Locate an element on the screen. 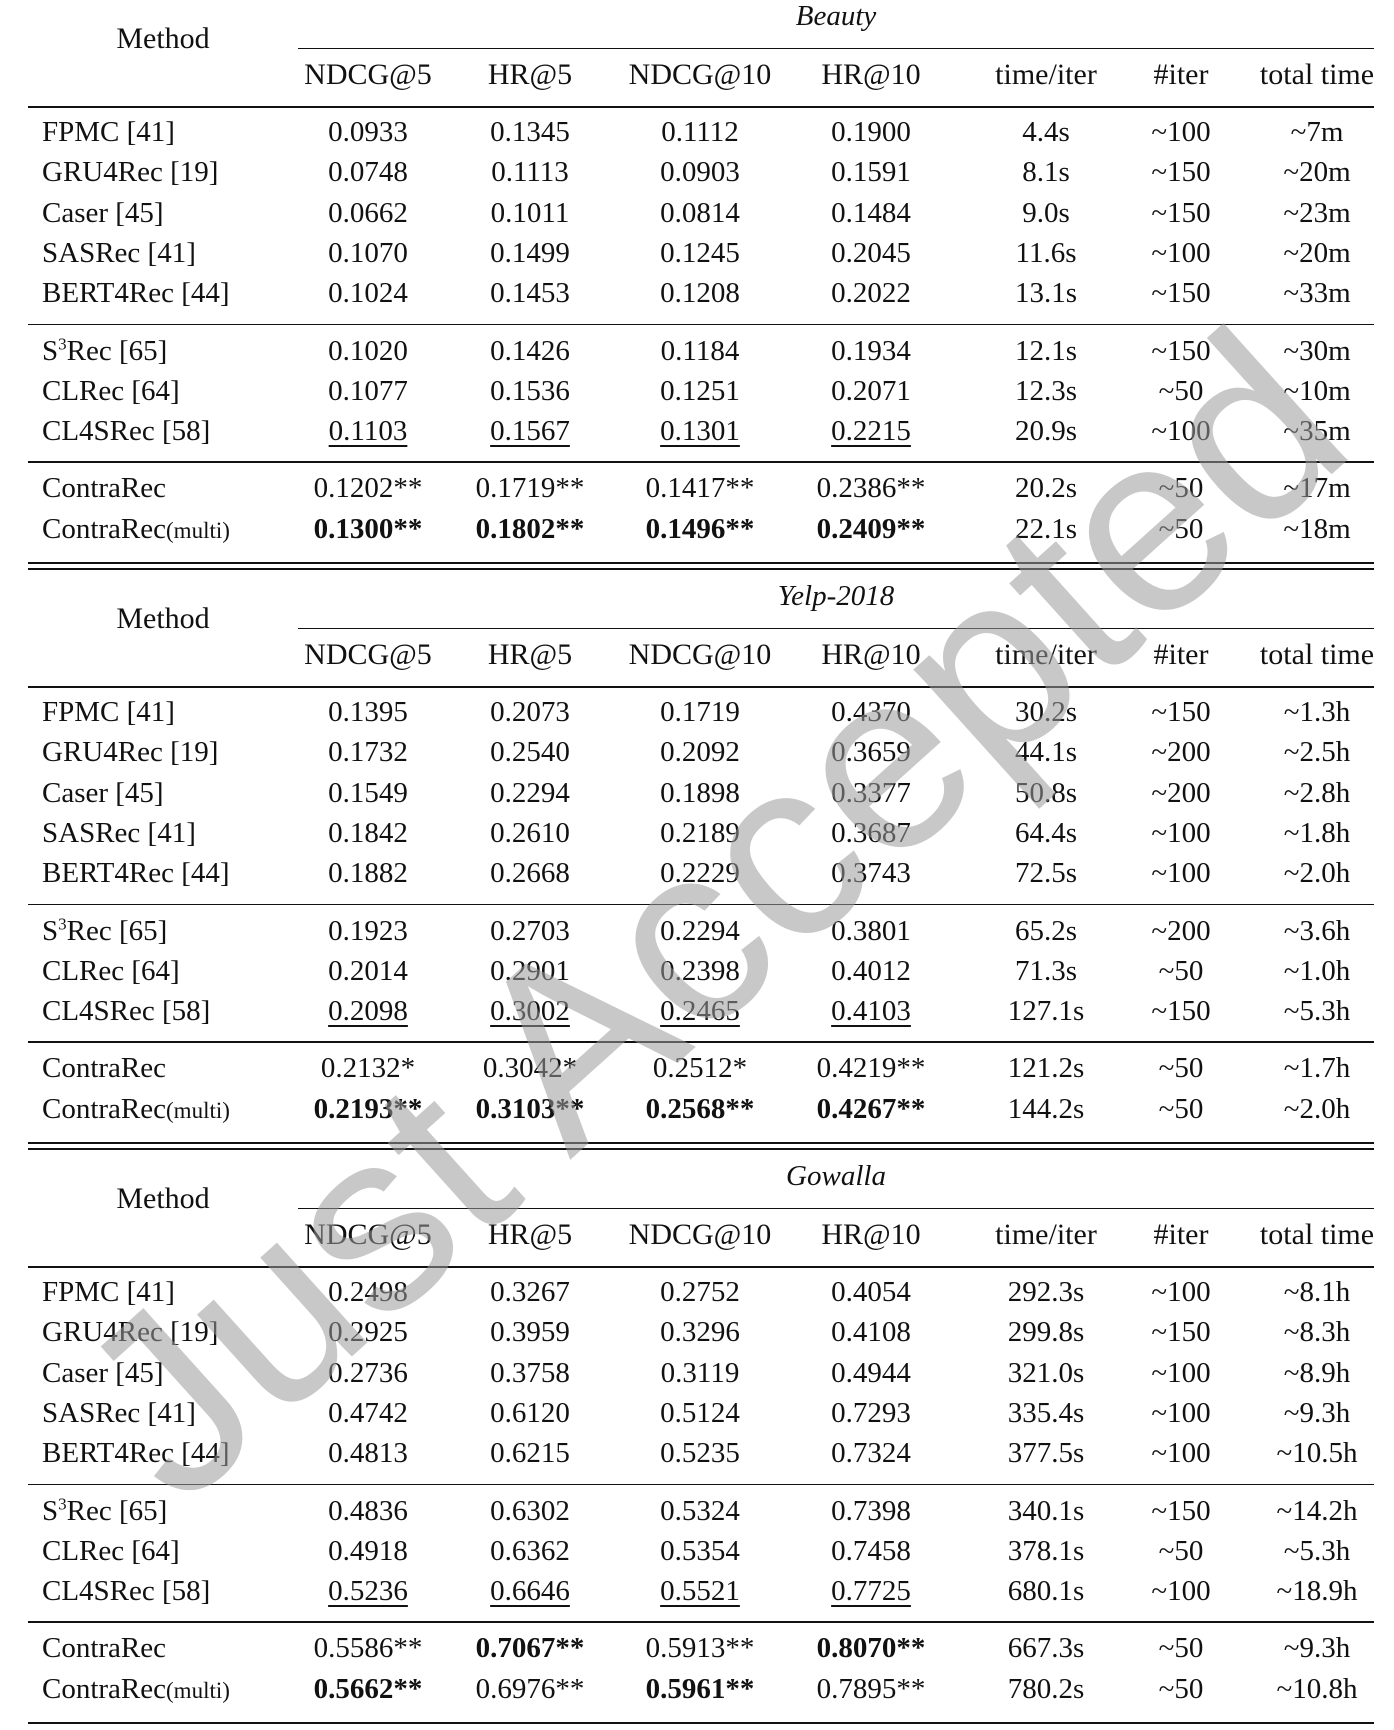  table-cell: ~5.3h is located at coordinates (1313, 1011).